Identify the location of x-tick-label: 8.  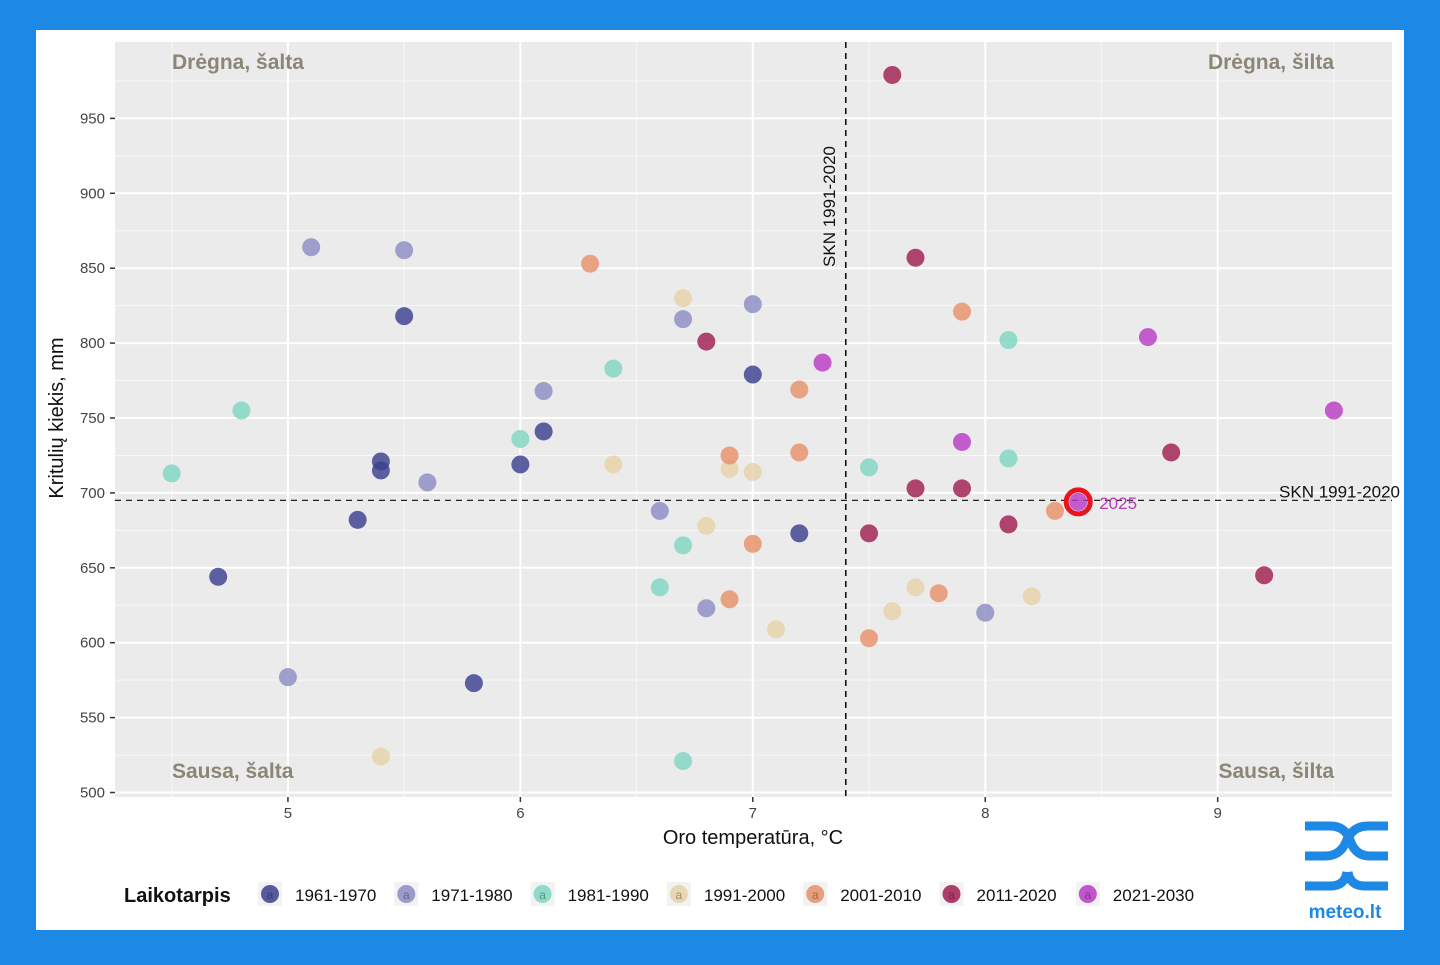
(985, 813).